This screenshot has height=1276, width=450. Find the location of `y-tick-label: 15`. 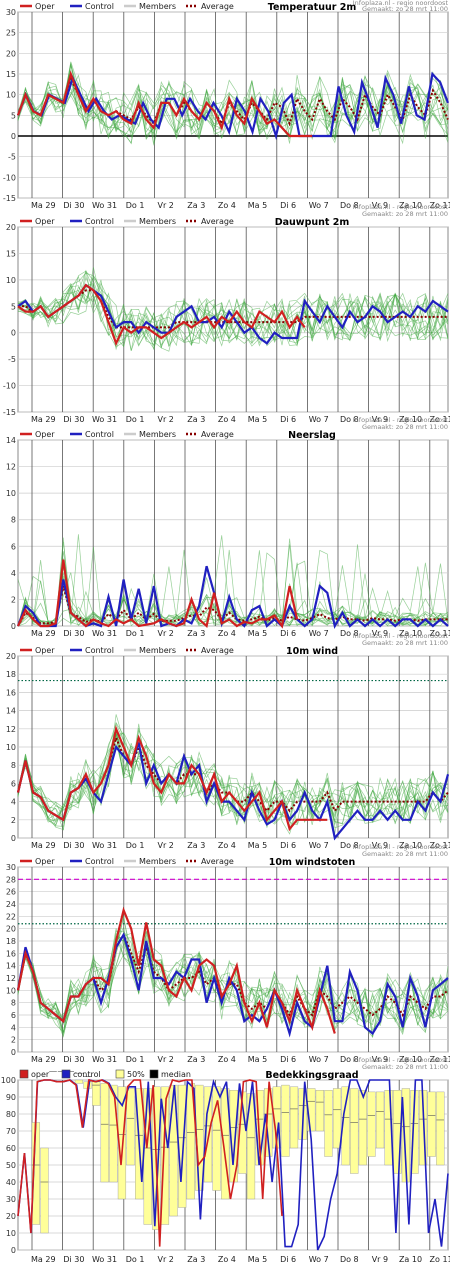

y-tick-label: 15 is located at coordinates (11, 253).